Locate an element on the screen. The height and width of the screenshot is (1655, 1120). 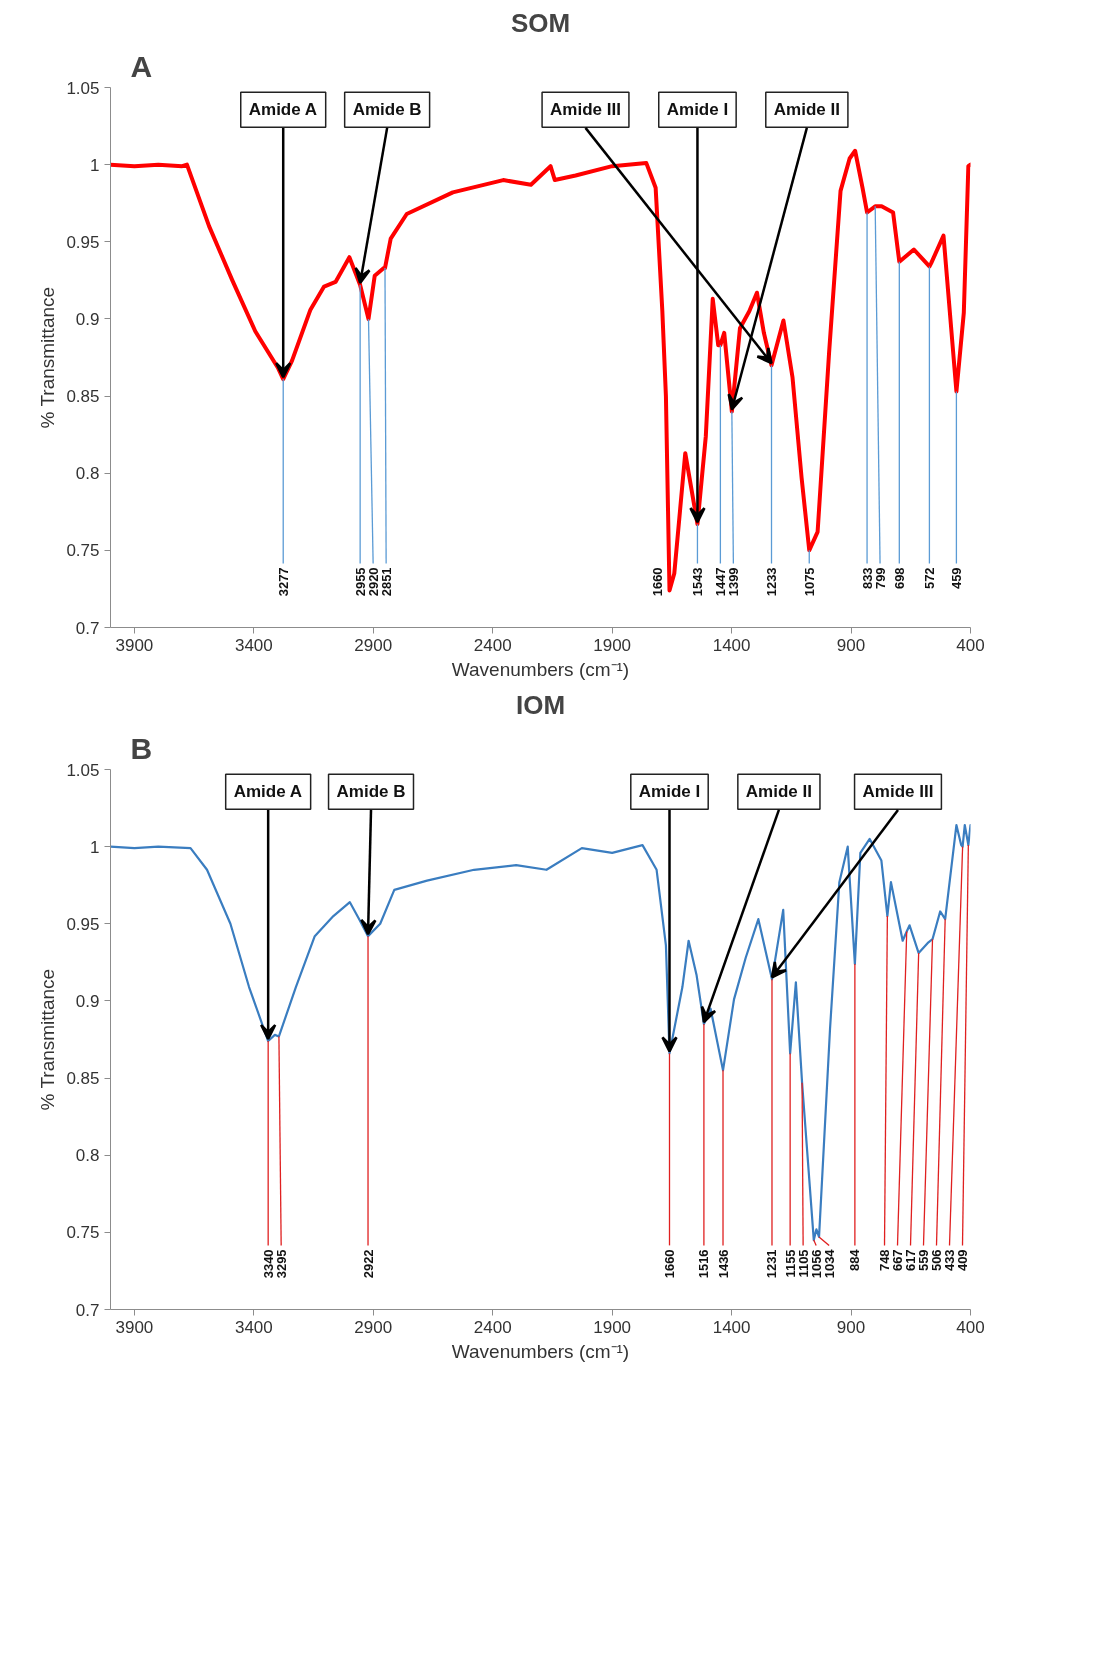
annotation: 1075 is located at coordinates (809, 582).